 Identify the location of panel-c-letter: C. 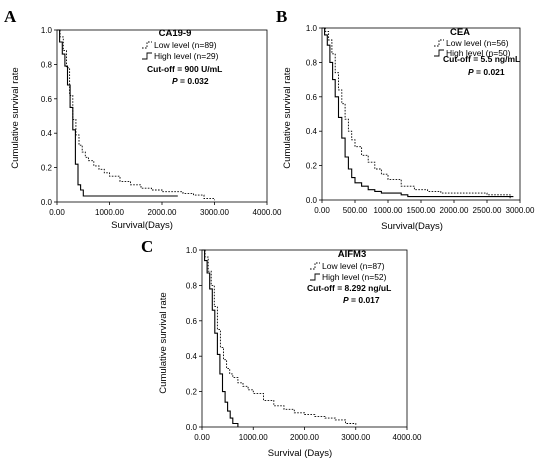
(147, 246).